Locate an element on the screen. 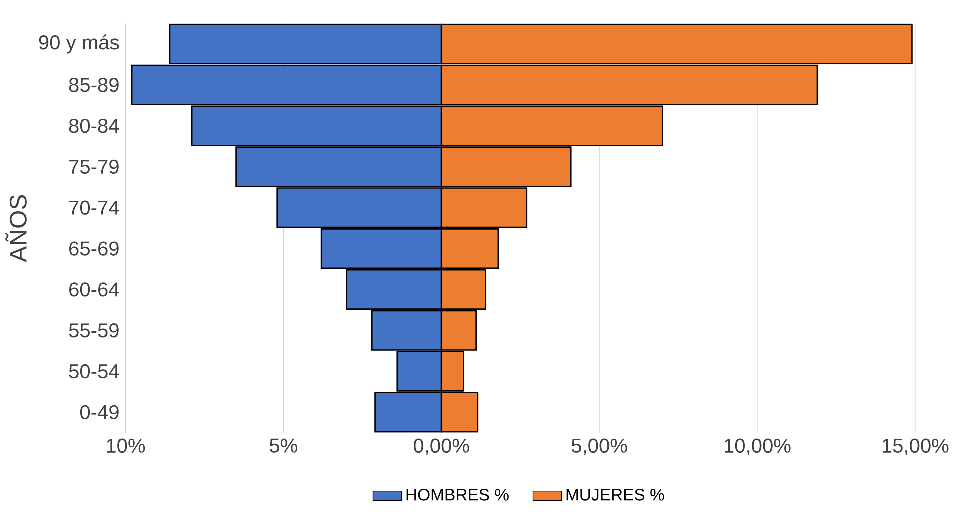 This screenshot has height=523, width=955. y-tick-label: 0-49 is located at coordinates (99, 412).